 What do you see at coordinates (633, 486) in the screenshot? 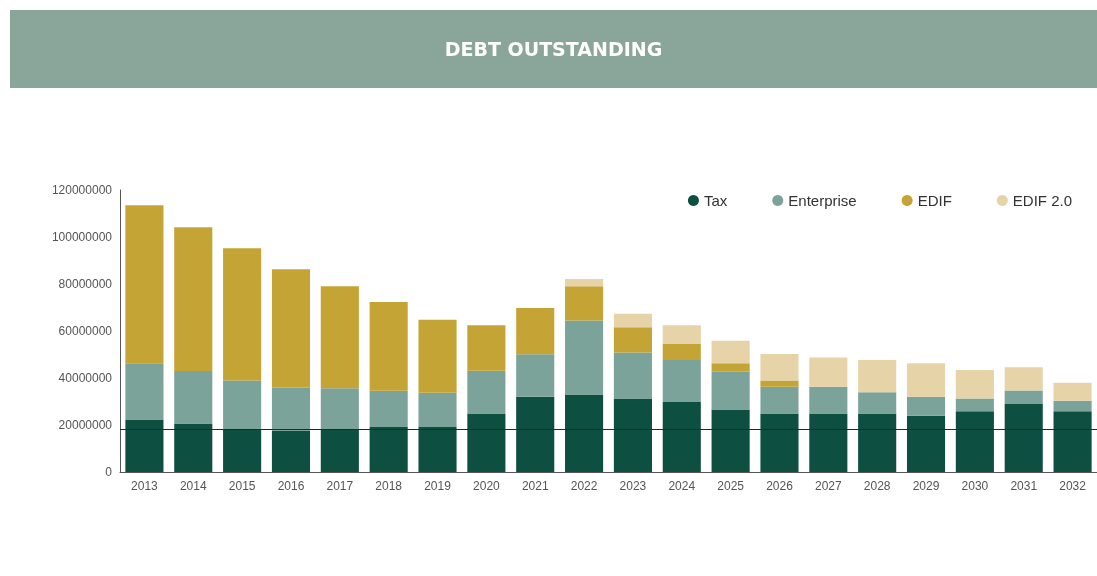
I see `x-tick-label: 2023` at bounding box center [633, 486].